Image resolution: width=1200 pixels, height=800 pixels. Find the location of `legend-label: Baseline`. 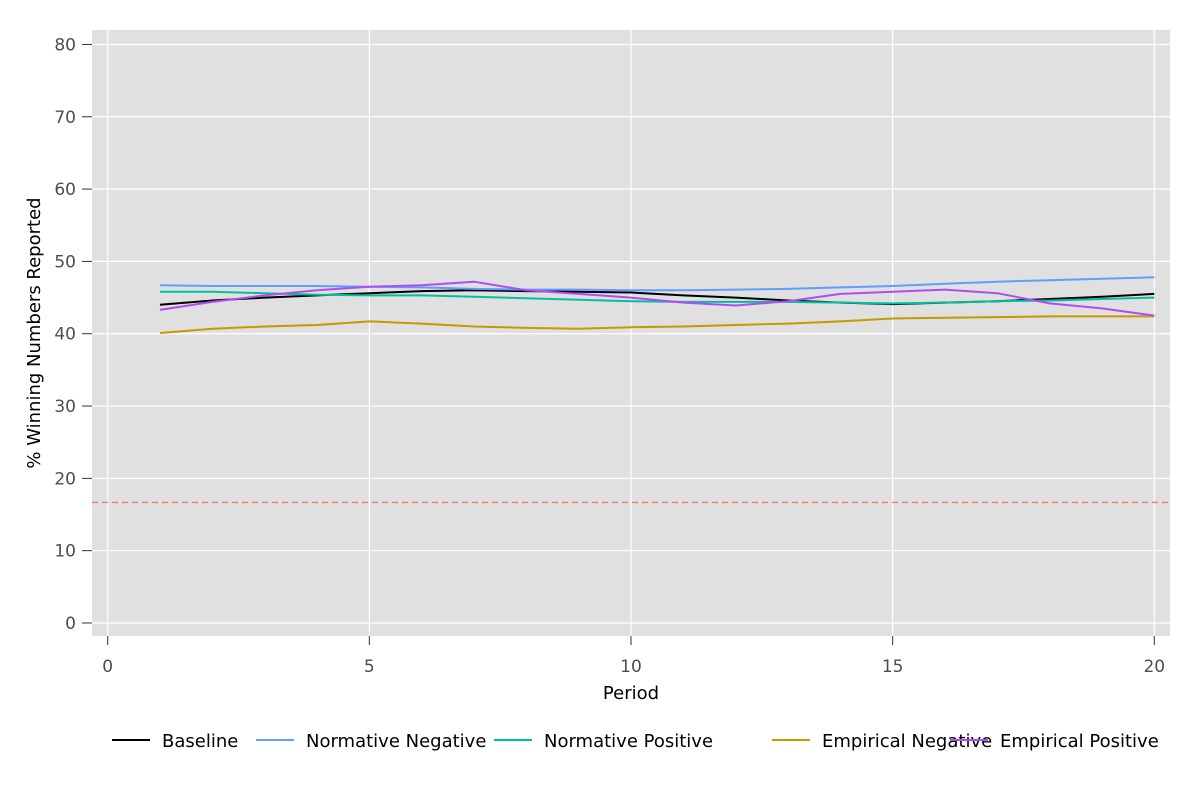

legend-label: Baseline is located at coordinates (200, 741).